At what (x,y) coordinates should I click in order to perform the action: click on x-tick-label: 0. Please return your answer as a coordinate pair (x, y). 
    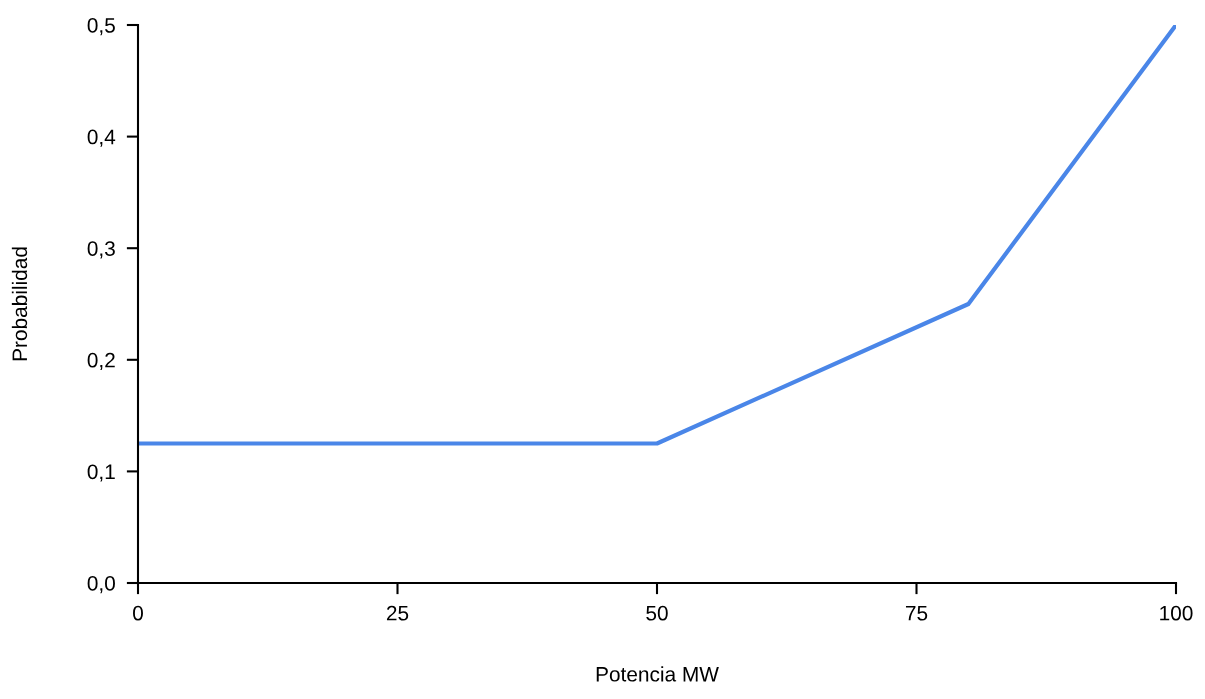
    Looking at the image, I should click on (138, 613).